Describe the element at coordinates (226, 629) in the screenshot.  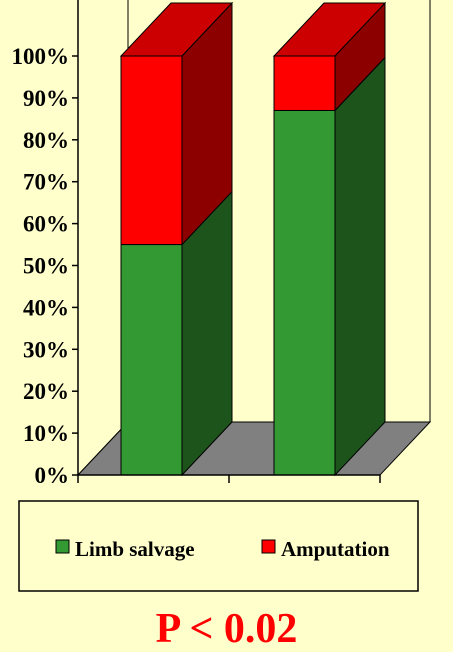
I see `p-value-annotation: P < 0.02` at that location.